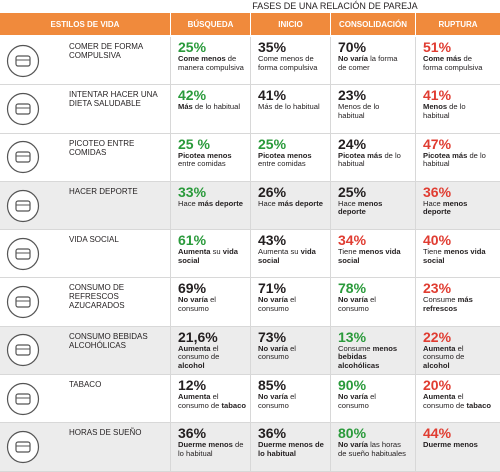  I want to click on cell: 44% Duerme menos, so click(457, 447).